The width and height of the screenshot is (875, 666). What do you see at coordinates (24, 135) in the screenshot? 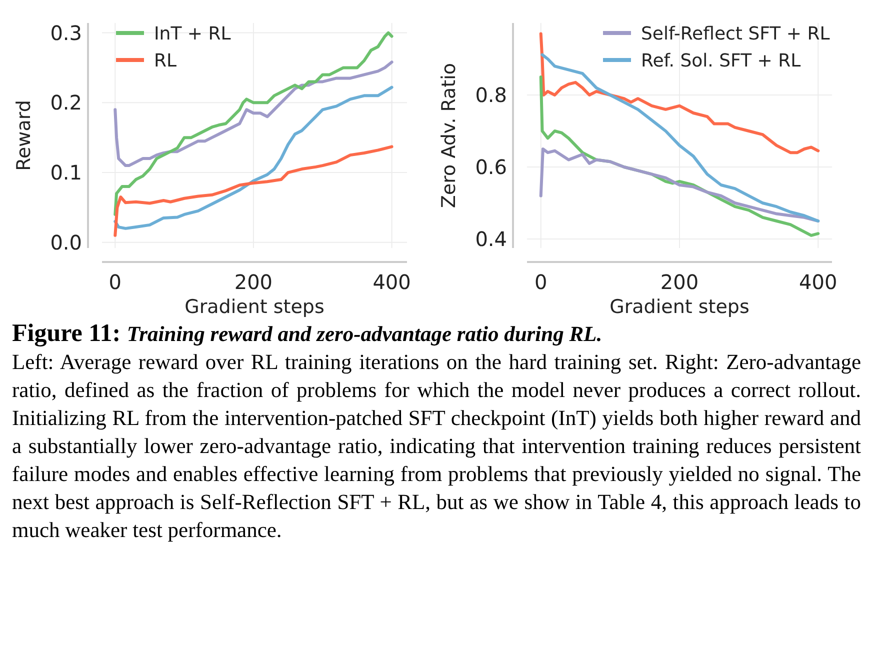
I see `y-axis-title: Reward` at bounding box center [24, 135].